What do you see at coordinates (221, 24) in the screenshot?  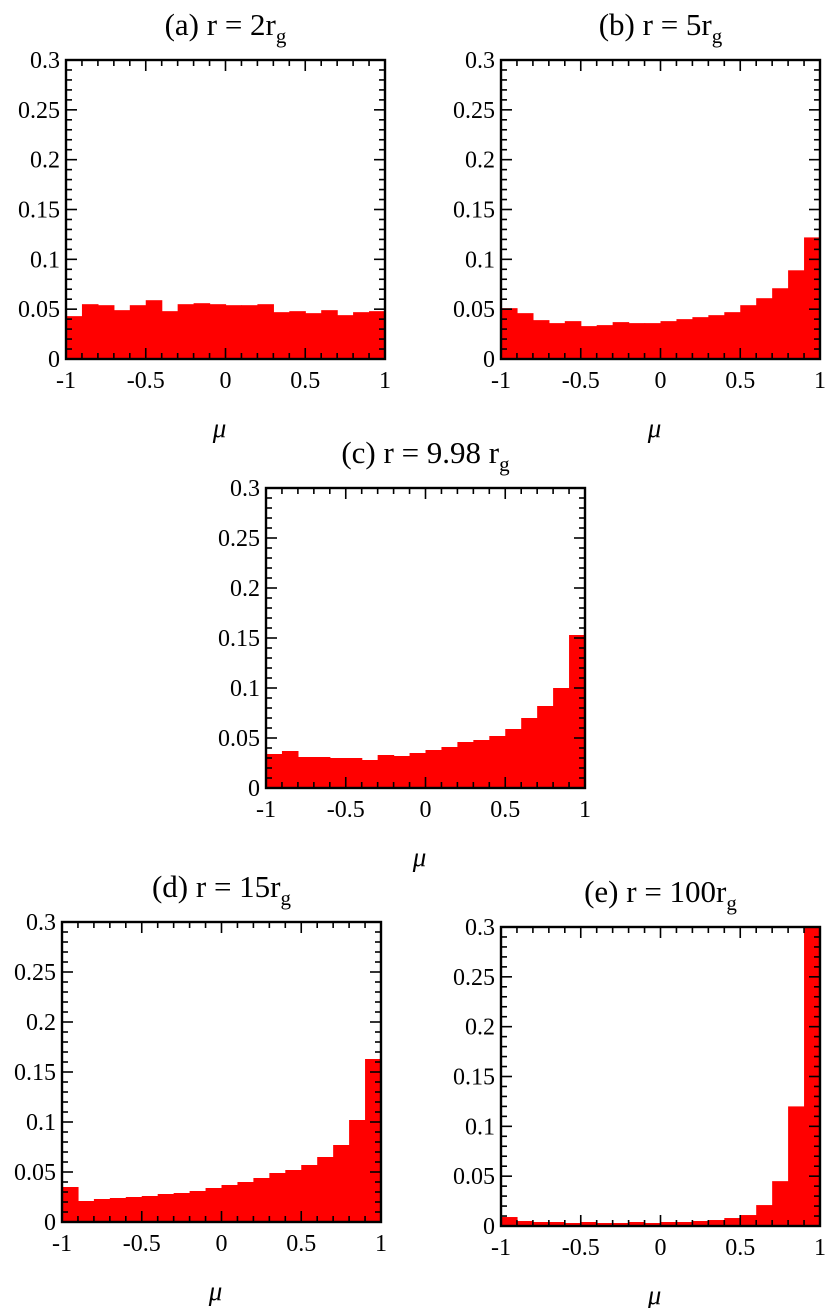 I see `panel-title-text: (a) r = 2r` at bounding box center [221, 24].